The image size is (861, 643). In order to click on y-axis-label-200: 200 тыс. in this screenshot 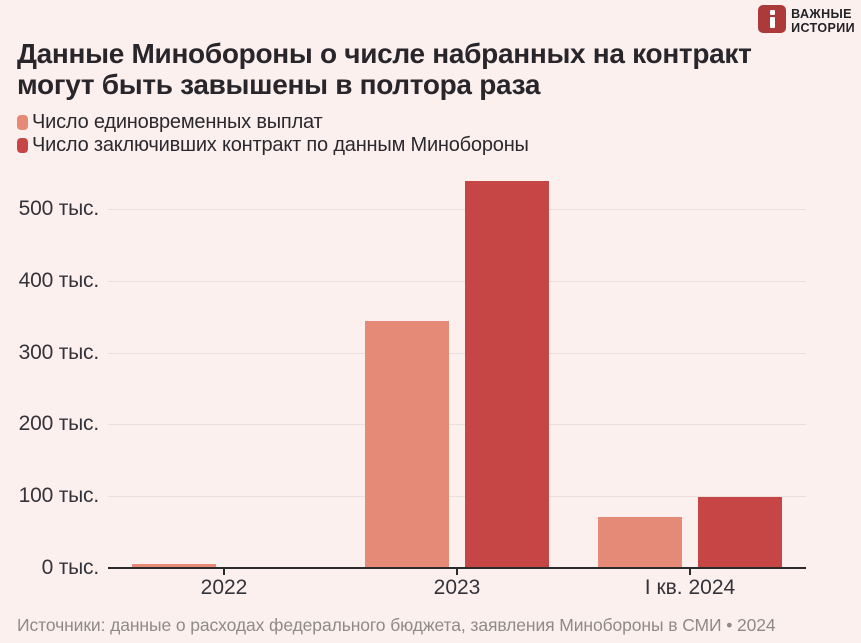, I will do `click(59, 423)`.